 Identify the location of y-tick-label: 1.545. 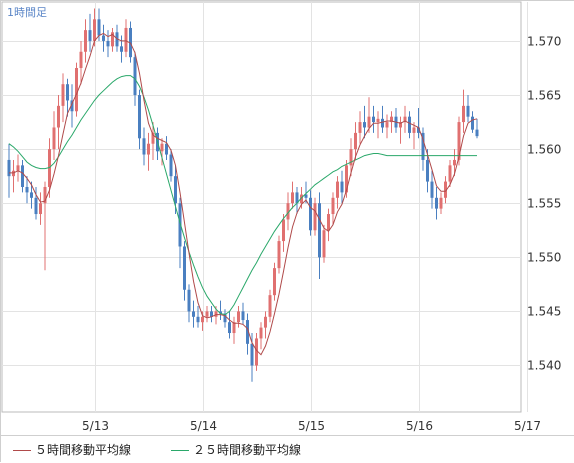
(544, 312).